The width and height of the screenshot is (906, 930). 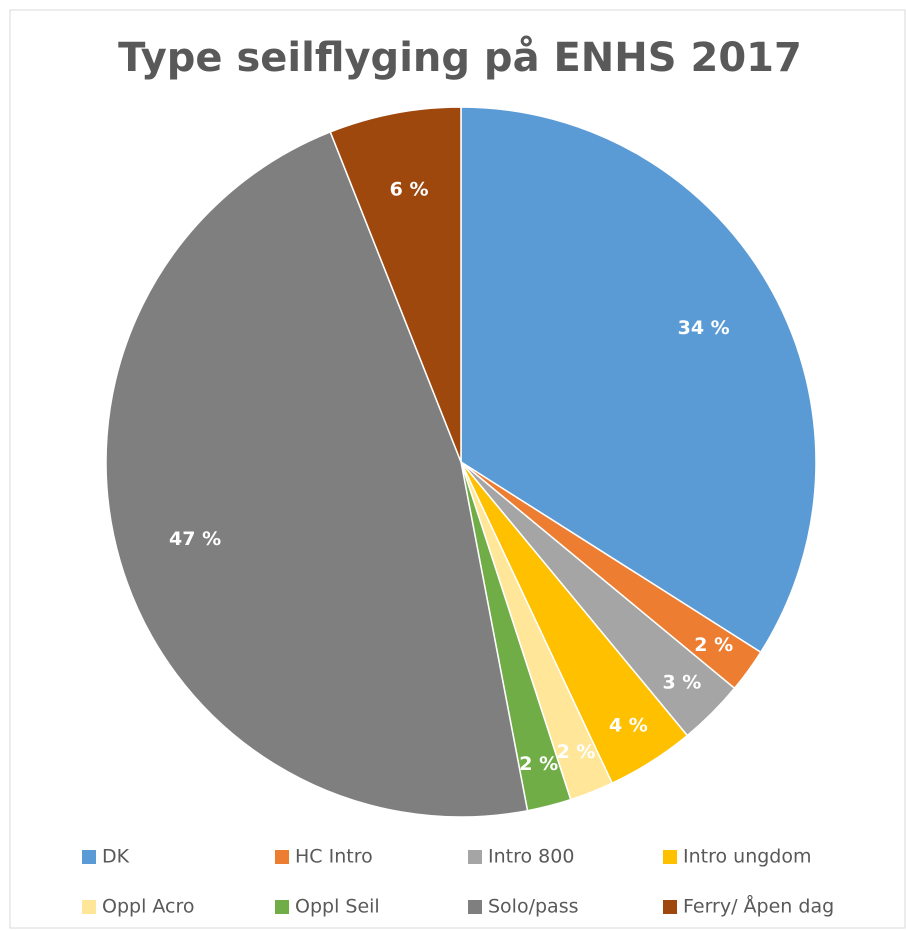 I want to click on chart-title: Type seilflyging på ENHS 2017, so click(x=460, y=57).